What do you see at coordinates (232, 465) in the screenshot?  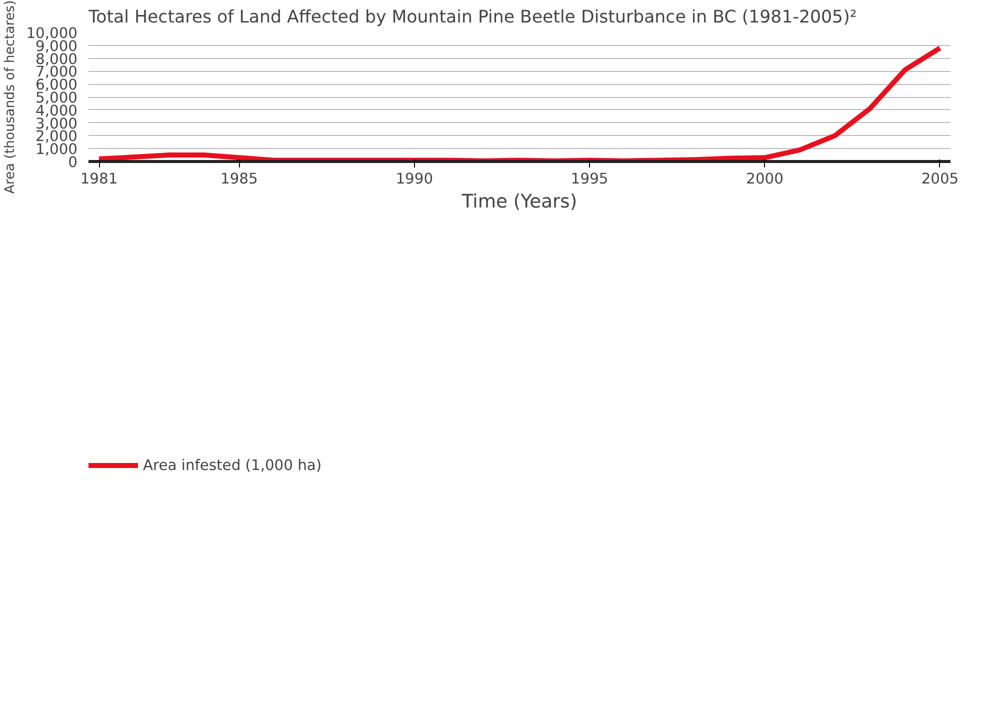 I see `legend-label: Area infested (1,000 ha)` at bounding box center [232, 465].